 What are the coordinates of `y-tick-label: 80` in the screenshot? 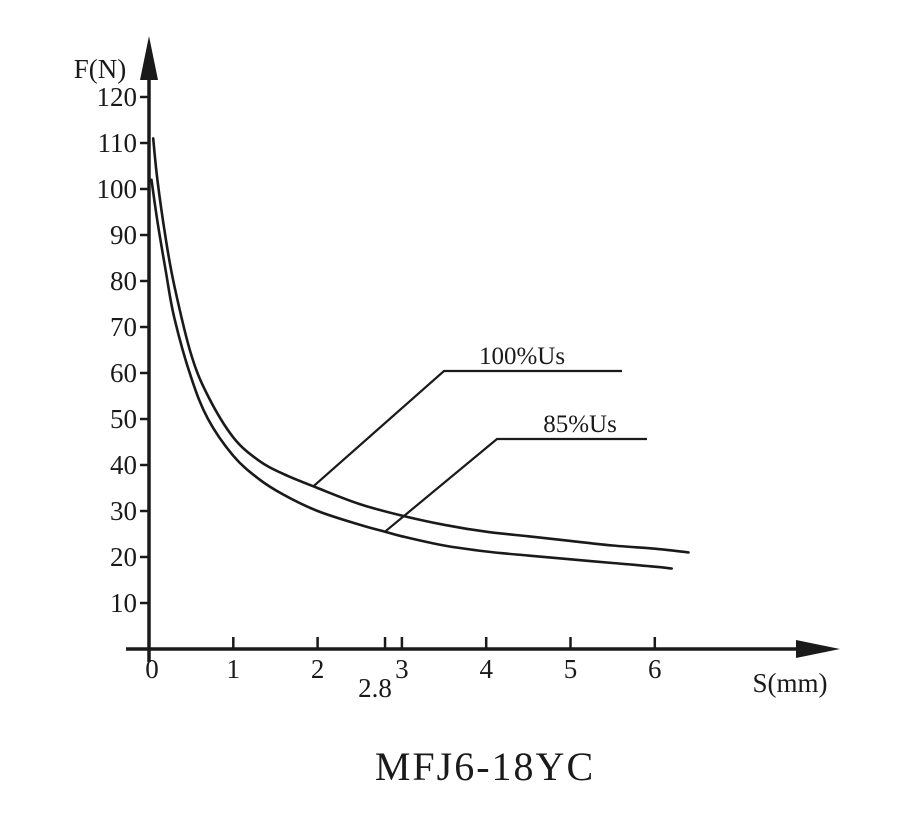 It's located at (123, 281).